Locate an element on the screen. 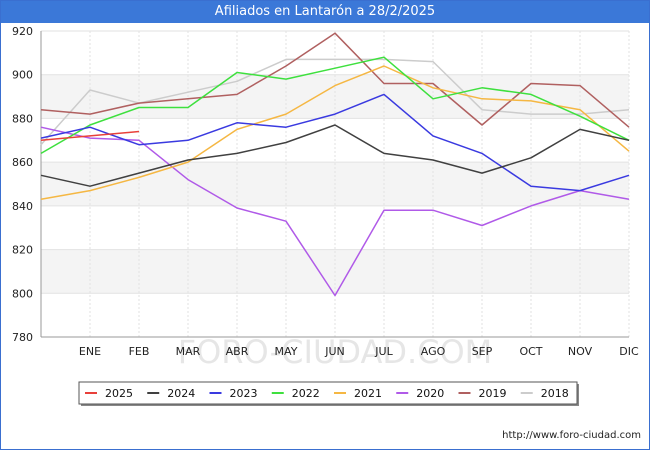 The width and height of the screenshot is (650, 450). series-line-2024 is located at coordinates (335, 155).